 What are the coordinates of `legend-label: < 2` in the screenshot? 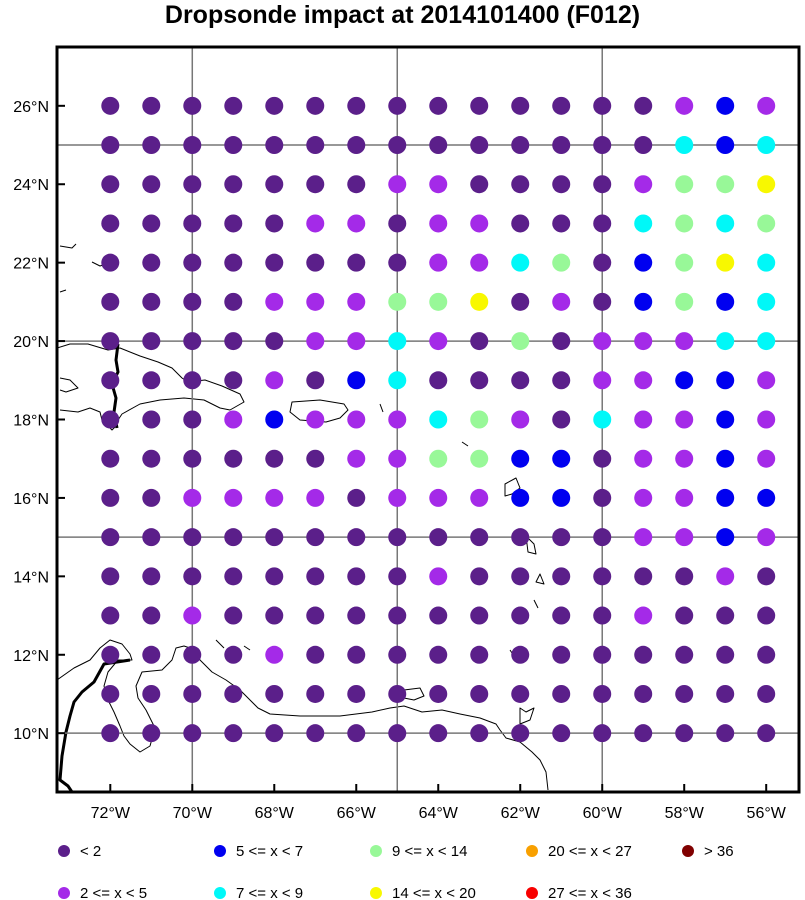 It's located at (90, 851).